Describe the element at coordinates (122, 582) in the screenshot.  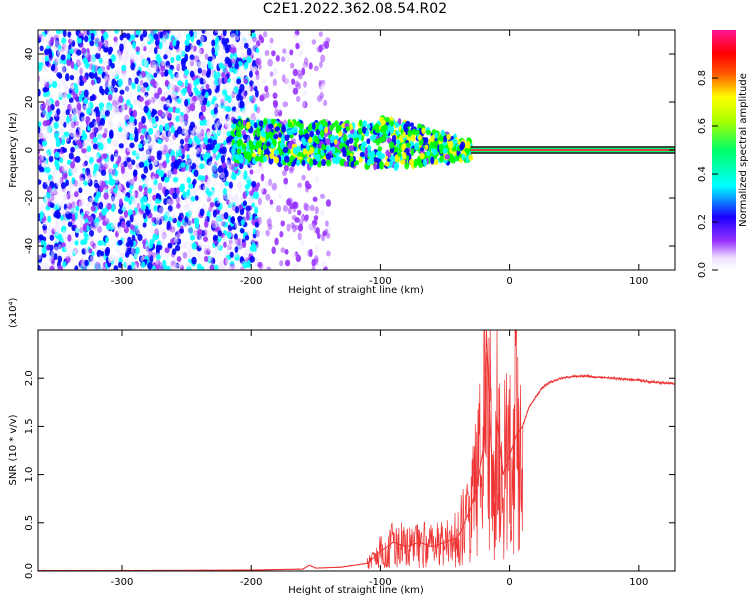
I see `x-tick-label: -300` at that location.